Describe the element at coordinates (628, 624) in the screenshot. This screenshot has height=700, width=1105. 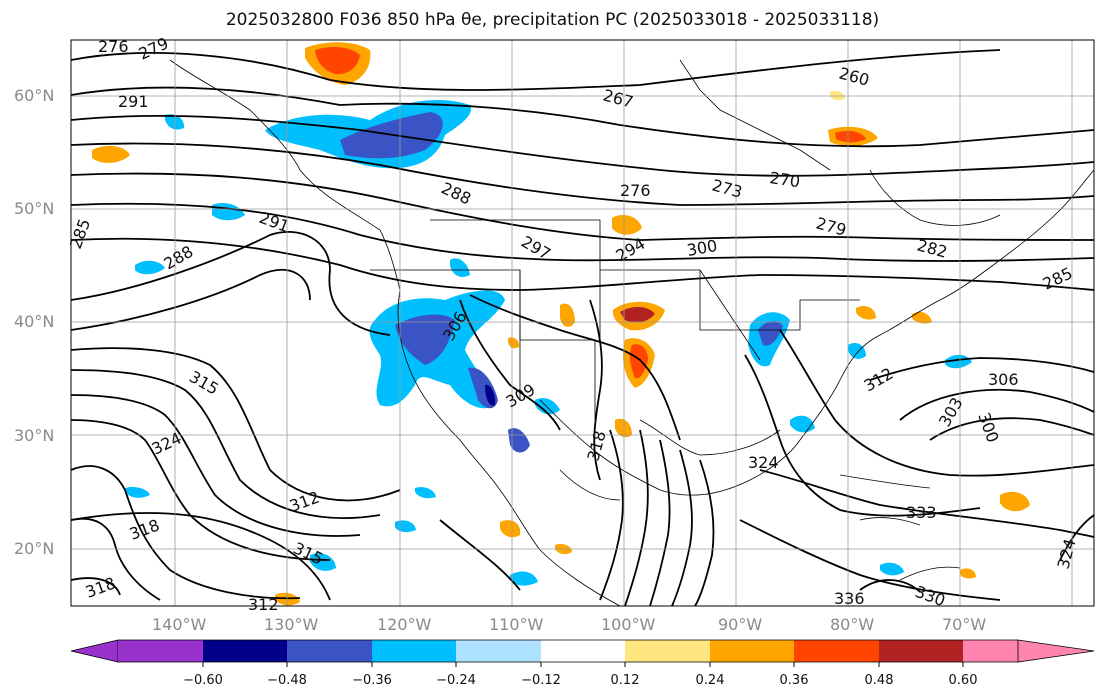
I see `lon-label-100w: 100°W` at that location.